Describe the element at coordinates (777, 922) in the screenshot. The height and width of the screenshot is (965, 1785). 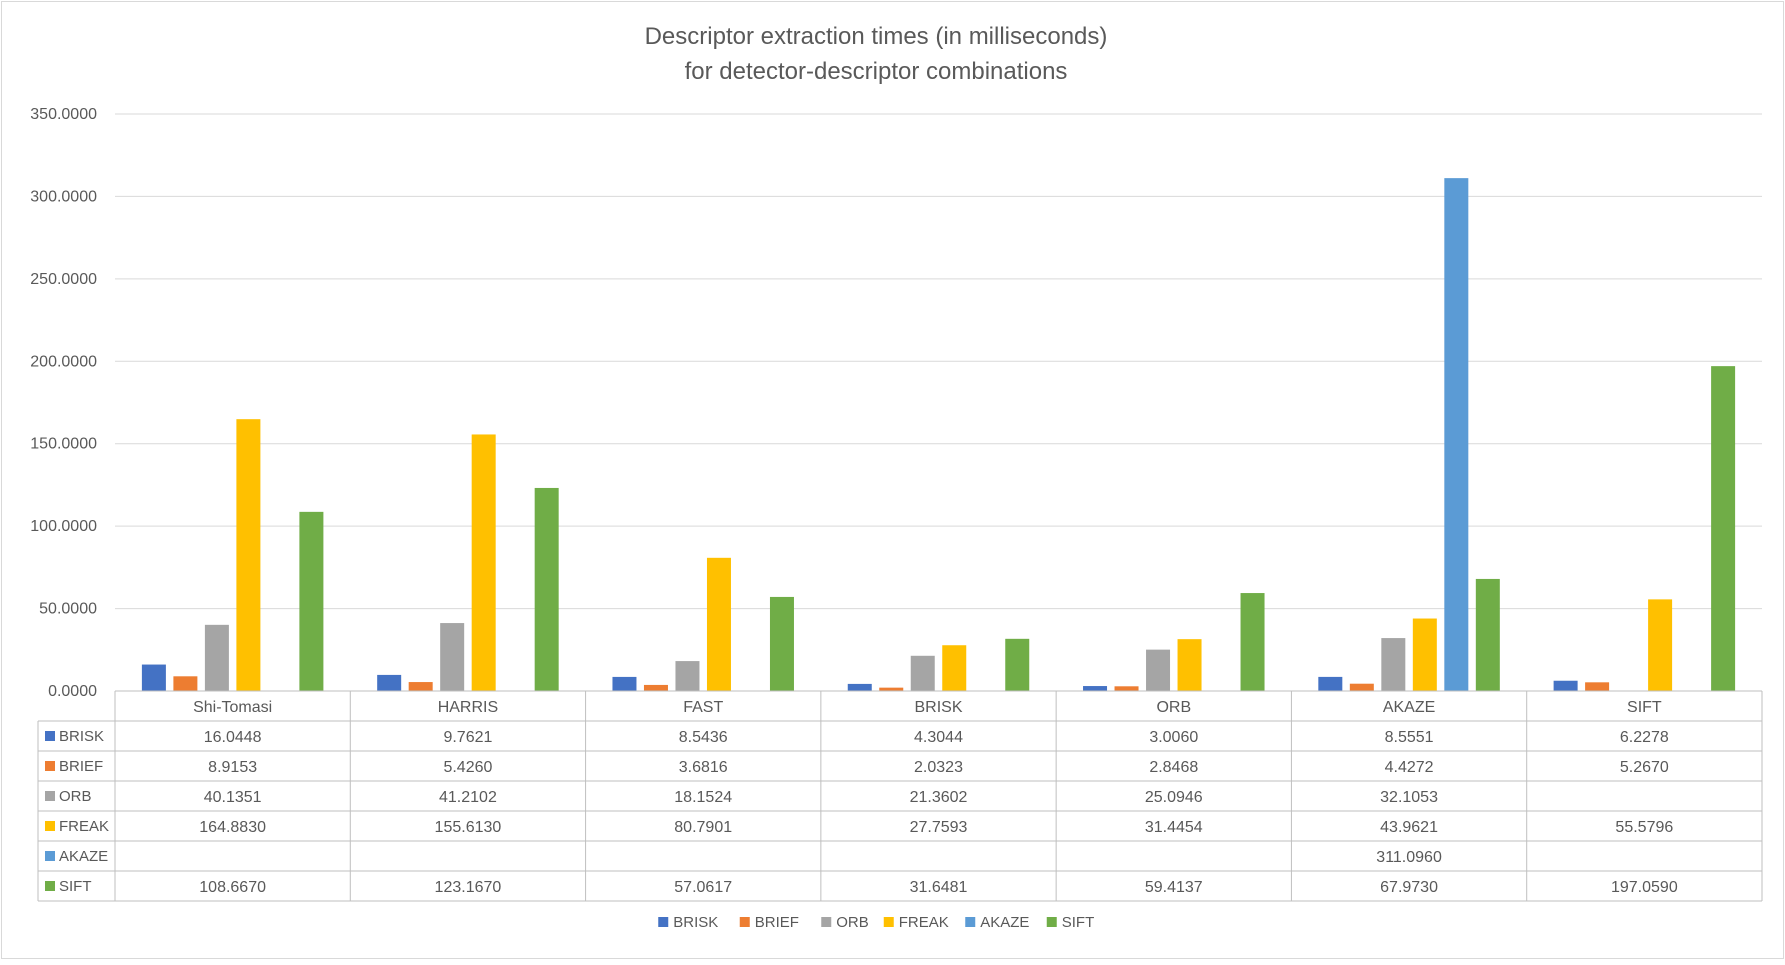
I see `legend-label-brief: BRIEF` at that location.